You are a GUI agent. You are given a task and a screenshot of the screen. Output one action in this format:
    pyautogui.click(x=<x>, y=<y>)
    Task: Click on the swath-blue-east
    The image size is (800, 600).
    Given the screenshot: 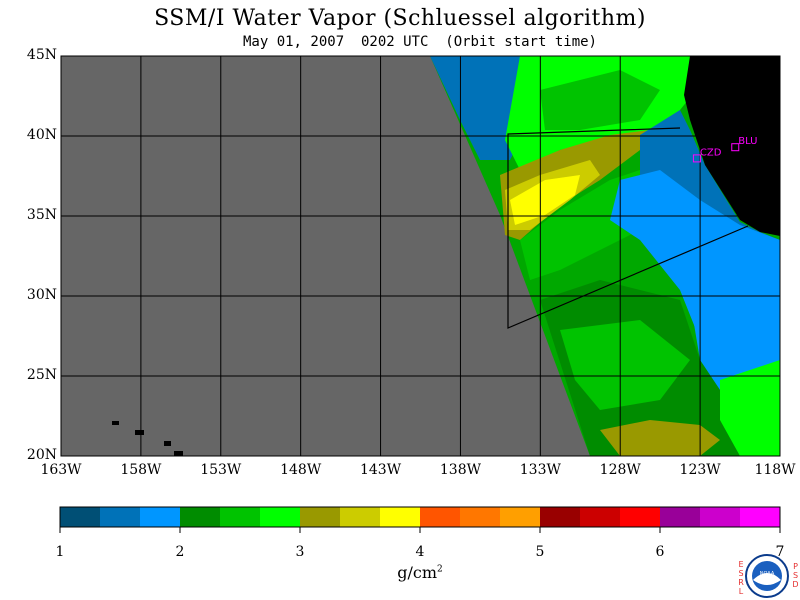 What is the action you would take?
    pyautogui.click(x=735, y=340)
    